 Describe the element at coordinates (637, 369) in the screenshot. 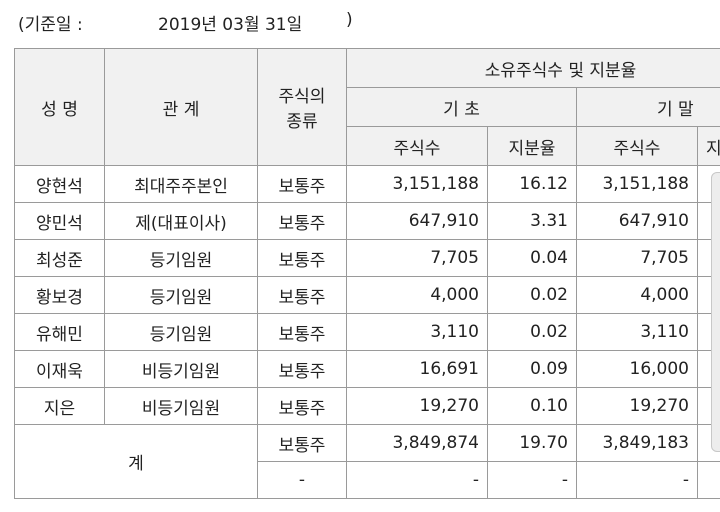

I see `shares-cell: 16,000` at that location.